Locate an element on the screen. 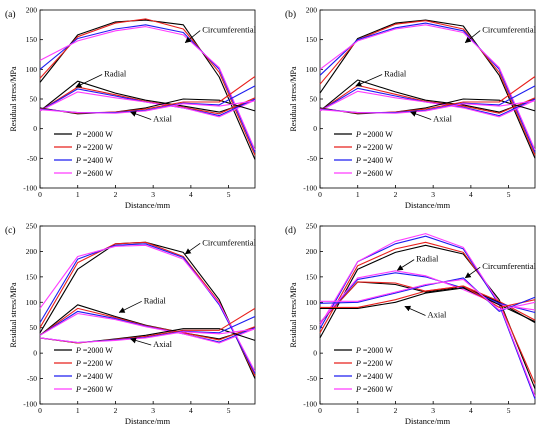 This screenshot has width=550, height=436. annotation-label: Radial is located at coordinates (115, 73).